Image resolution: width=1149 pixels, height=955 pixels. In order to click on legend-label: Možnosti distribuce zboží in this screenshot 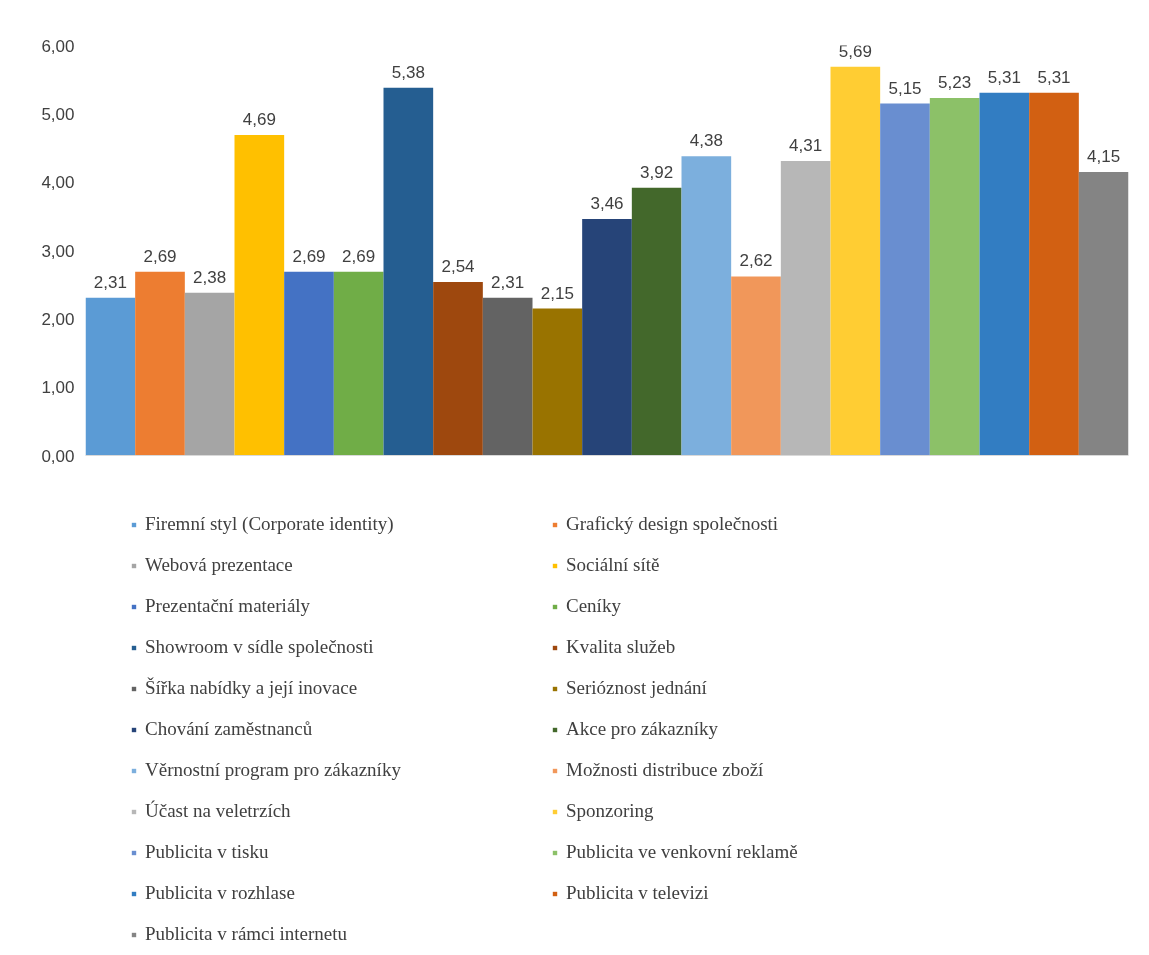, I will do `click(665, 770)`.